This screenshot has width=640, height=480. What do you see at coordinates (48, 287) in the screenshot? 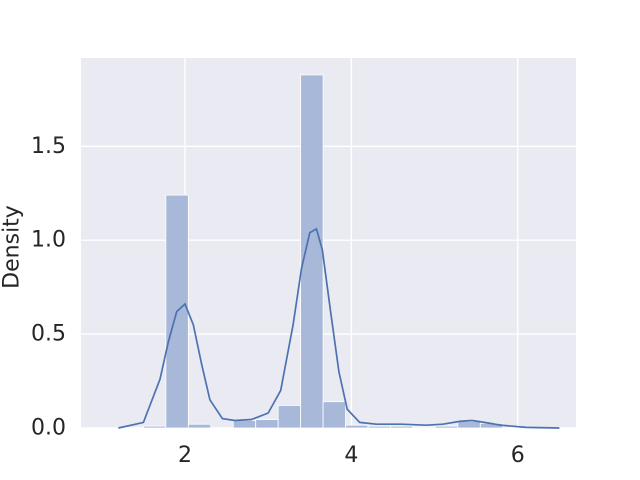
I see `y-axis-ticks: 0.0 0.5 1.0 1.5` at bounding box center [48, 287].